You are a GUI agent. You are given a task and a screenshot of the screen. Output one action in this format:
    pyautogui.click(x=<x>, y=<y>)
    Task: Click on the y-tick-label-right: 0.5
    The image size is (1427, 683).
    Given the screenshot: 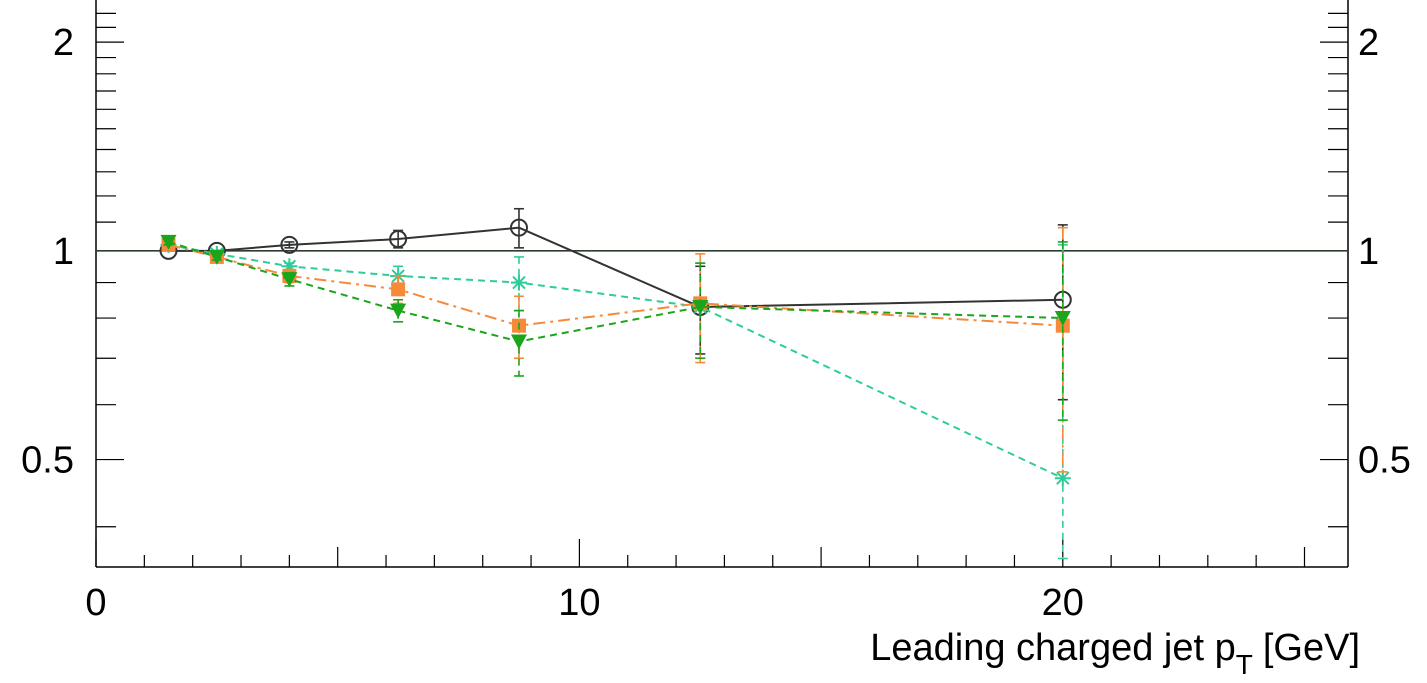 What is the action you would take?
    pyautogui.click(x=1384, y=461)
    